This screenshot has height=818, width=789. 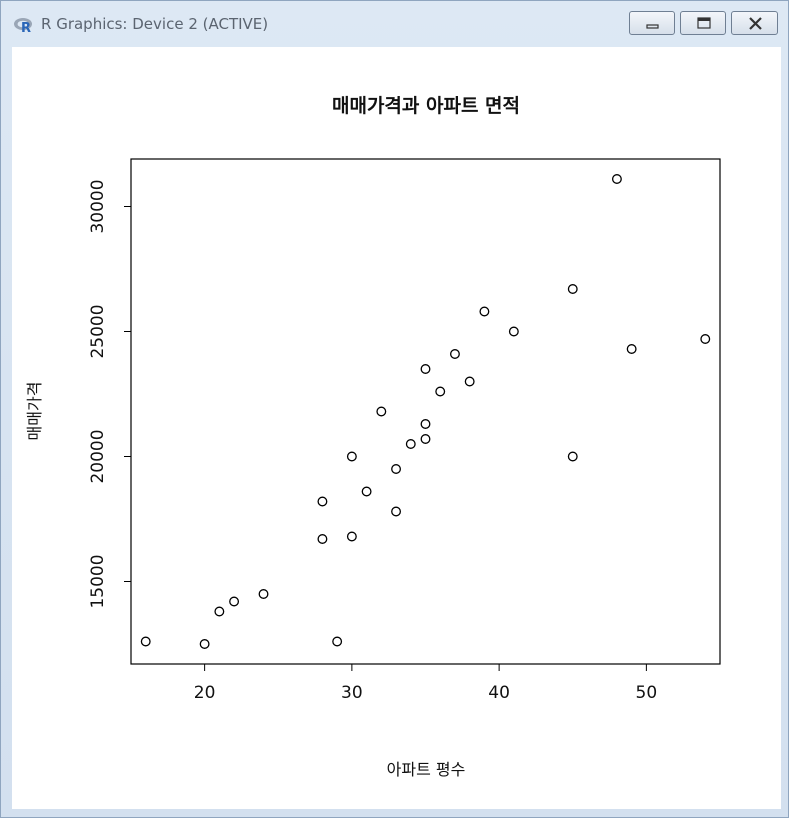 What do you see at coordinates (34, 411) in the screenshot?
I see `y-axis-label: 매매가격` at bounding box center [34, 411].